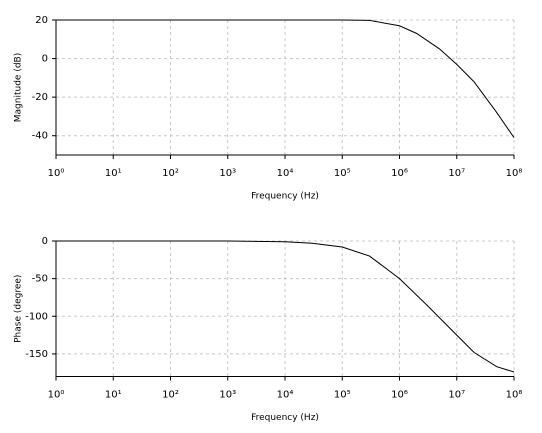  Describe the element at coordinates (40, 136) in the screenshot. I see `y-tick-label: -40` at that location.